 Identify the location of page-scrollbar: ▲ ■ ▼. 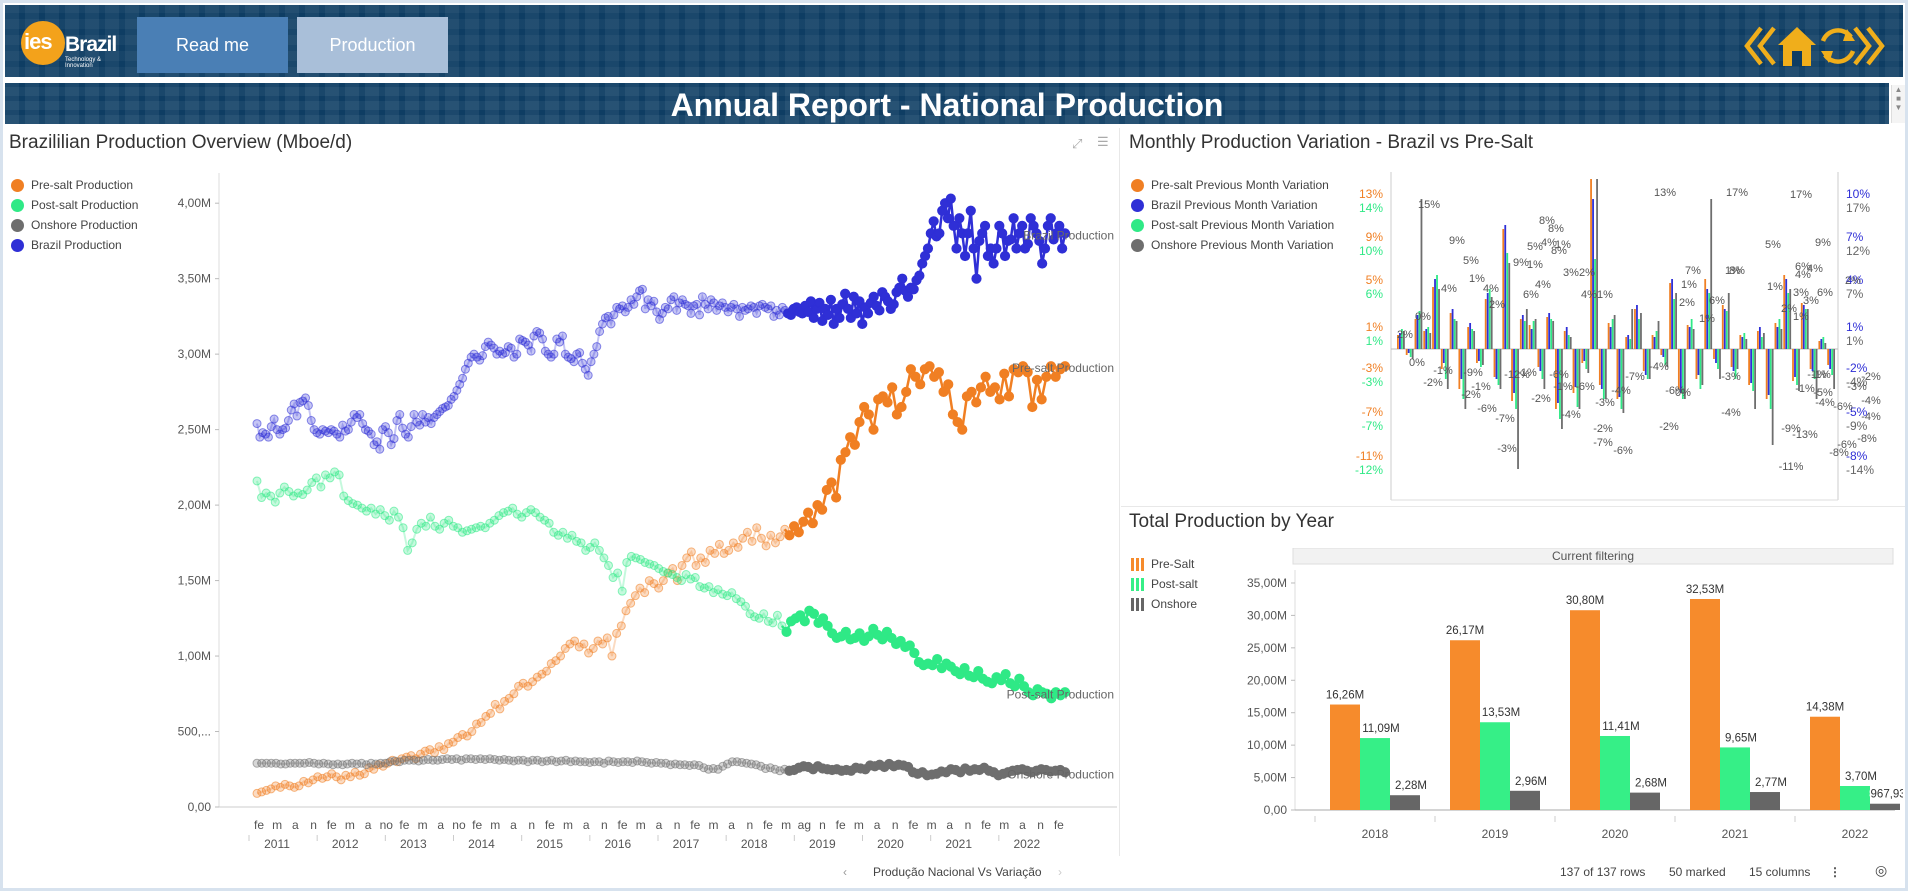
(1898, 104).